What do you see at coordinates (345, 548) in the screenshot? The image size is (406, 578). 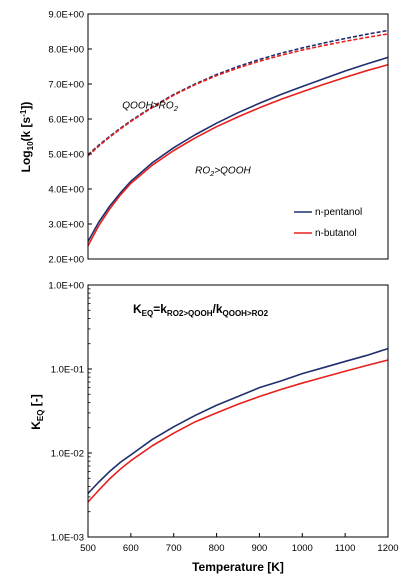 I see `x-tick-label-6: 1100` at bounding box center [345, 548].